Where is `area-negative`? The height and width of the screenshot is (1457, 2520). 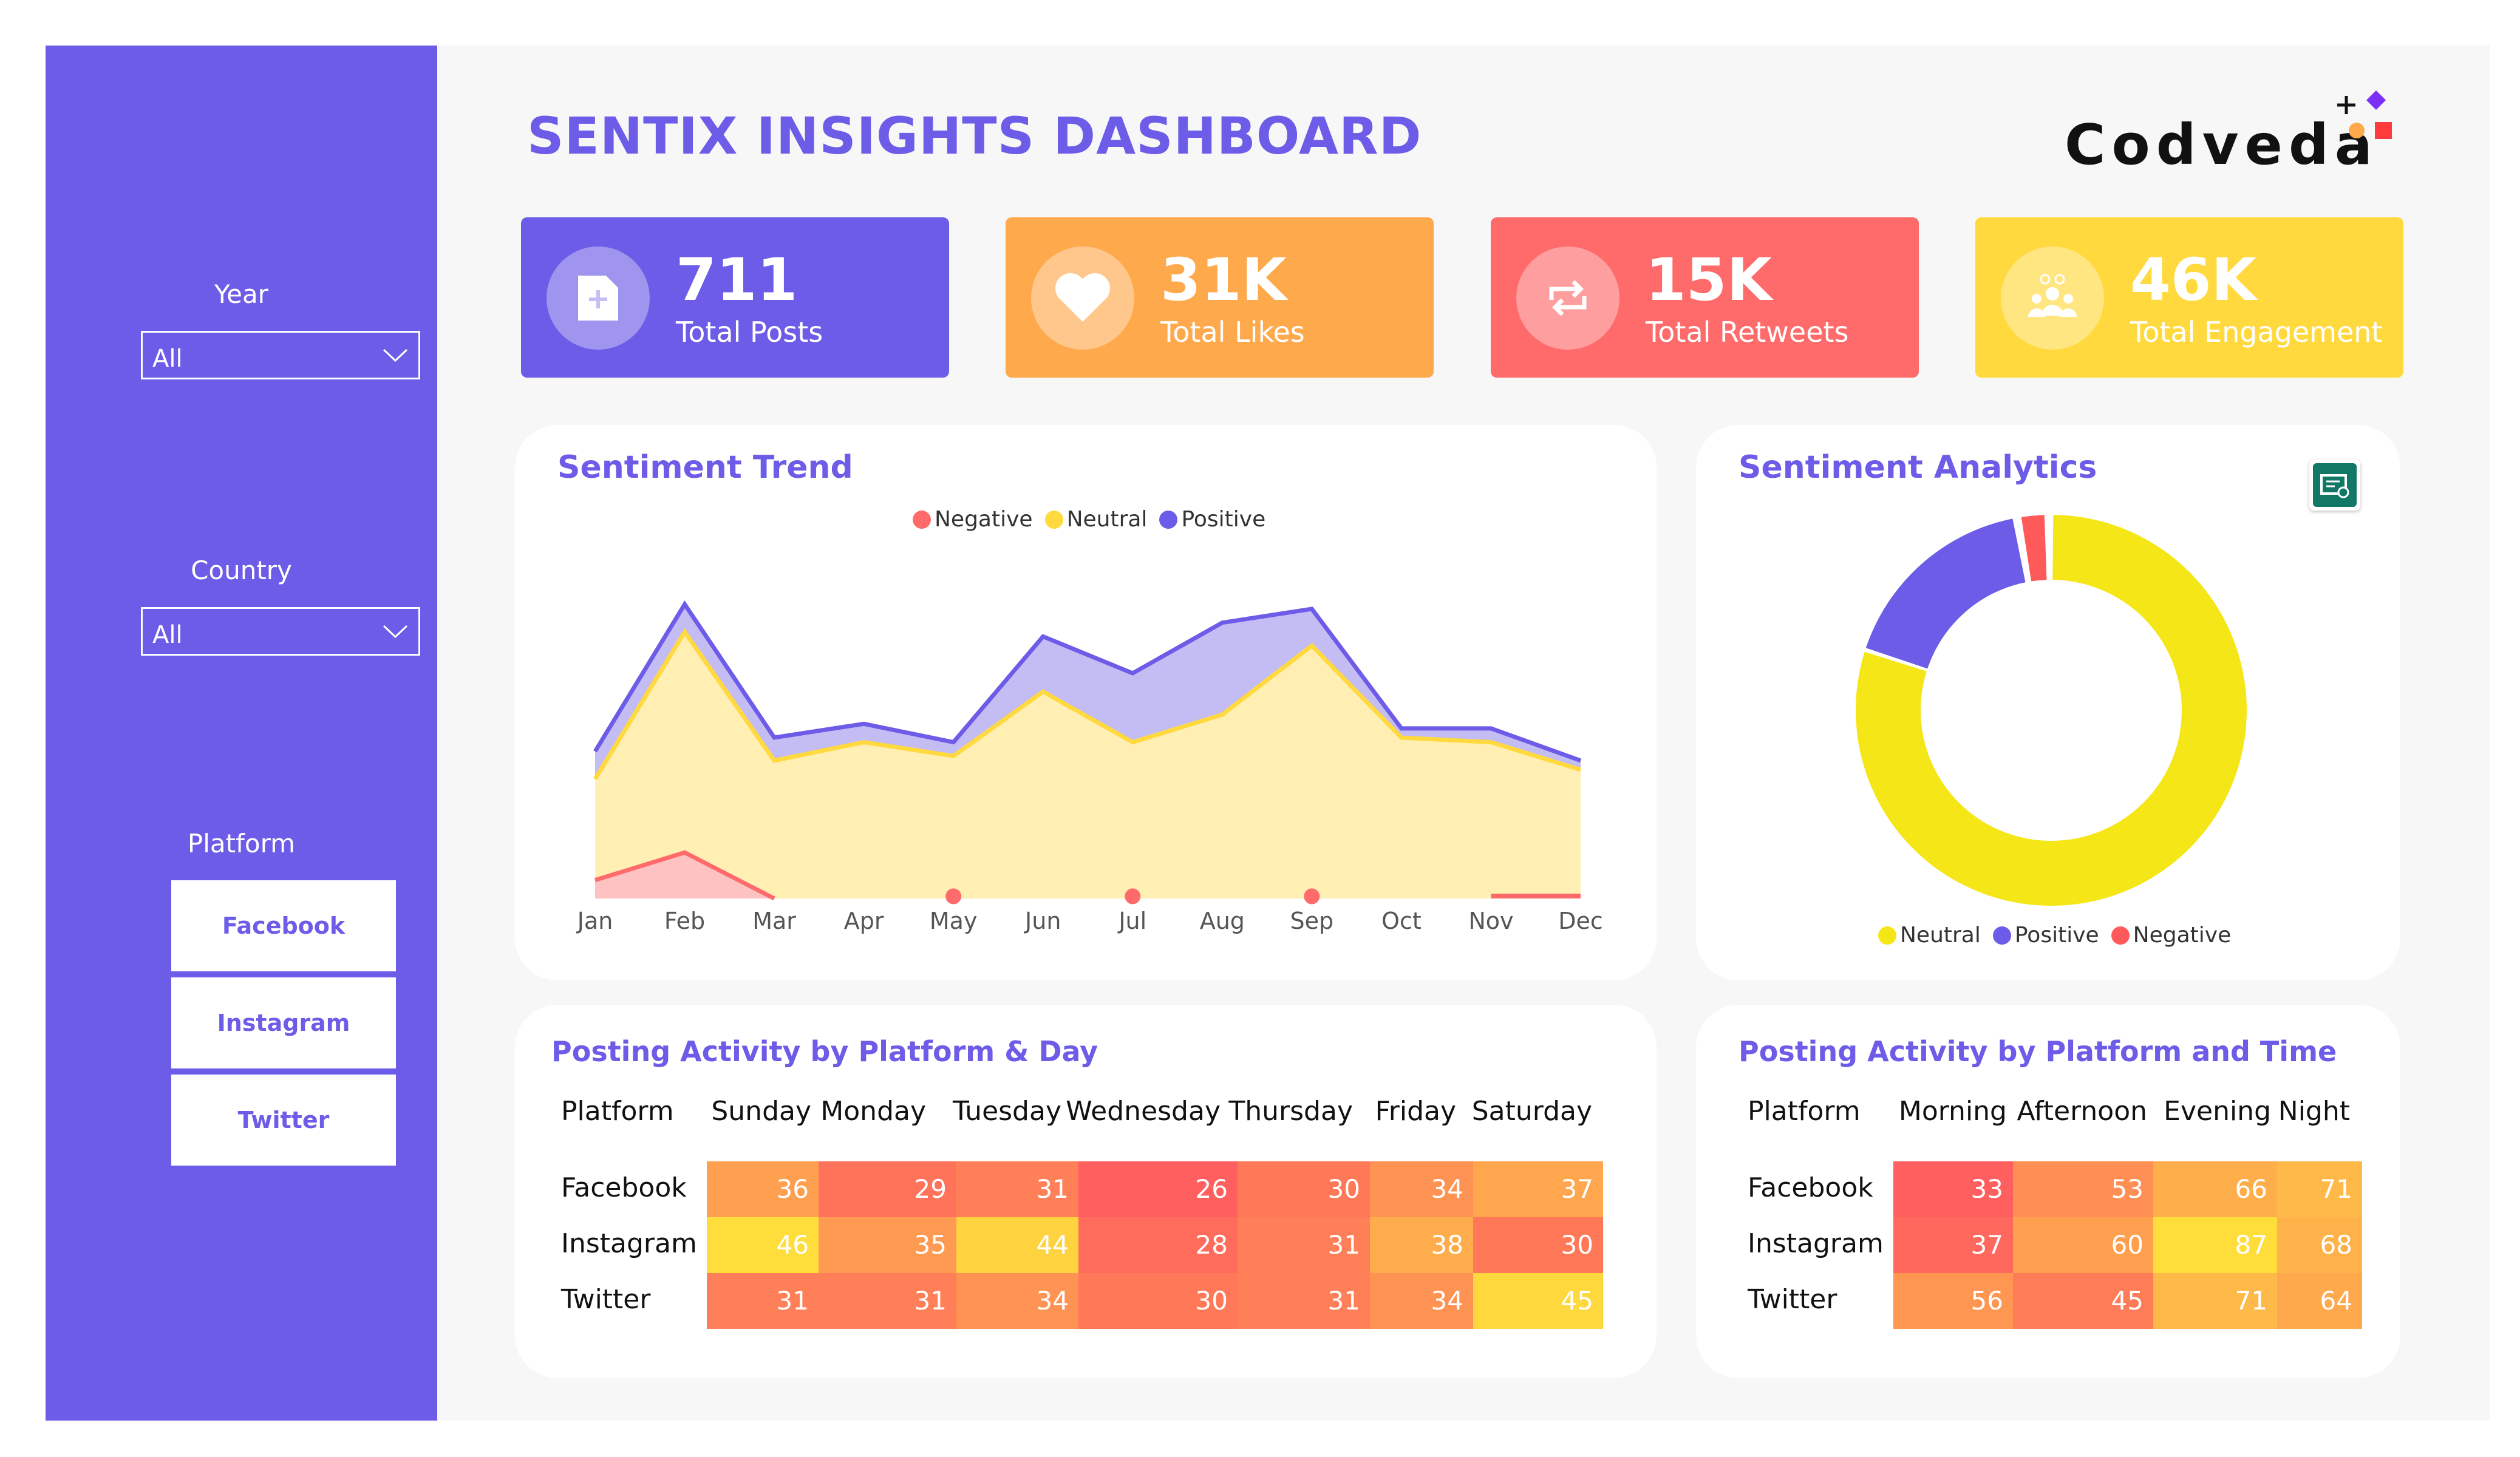
area-negative is located at coordinates (685, 875).